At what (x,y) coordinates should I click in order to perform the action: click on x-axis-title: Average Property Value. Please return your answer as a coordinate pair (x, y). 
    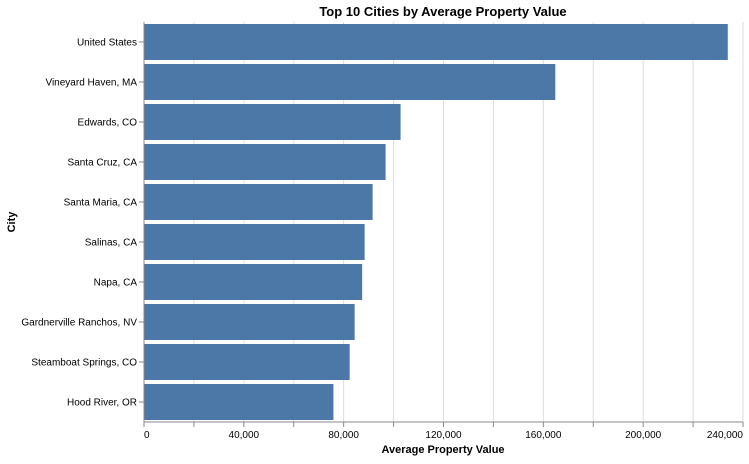
    Looking at the image, I should click on (442, 450).